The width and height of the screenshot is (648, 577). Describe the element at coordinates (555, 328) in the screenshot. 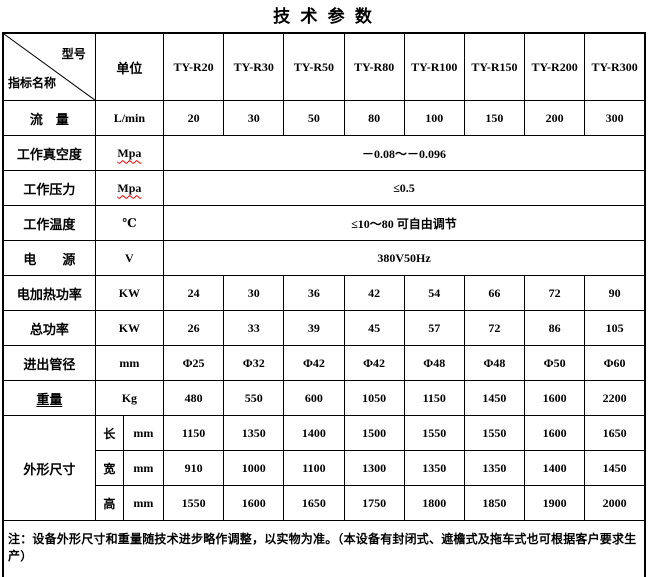

I see `value-cell: 86` at that location.